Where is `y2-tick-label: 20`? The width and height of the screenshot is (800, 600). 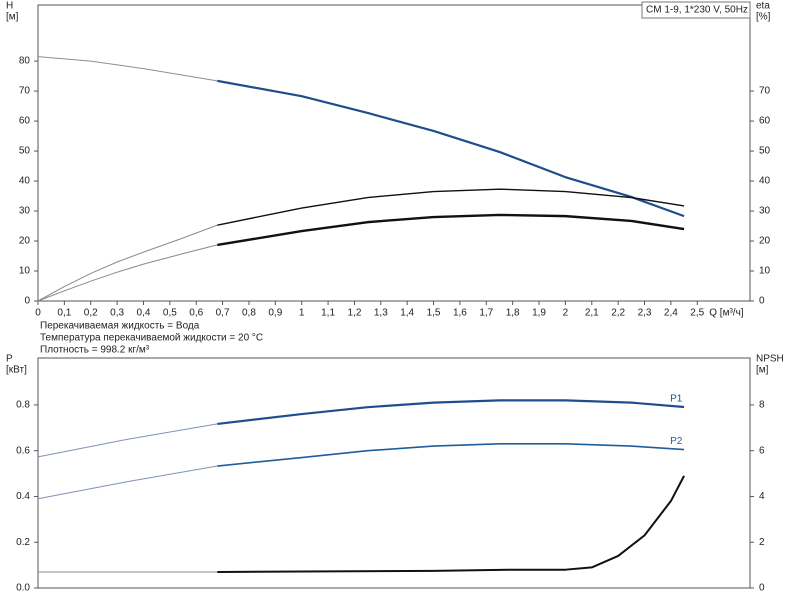
y2-tick-label: 20 is located at coordinates (765, 241).